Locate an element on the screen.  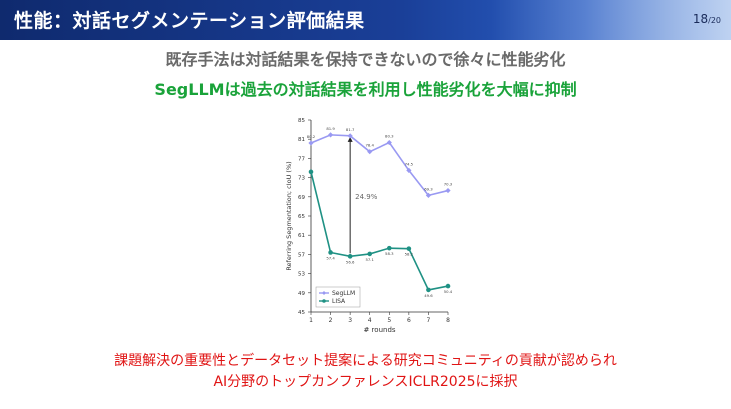
data-label-lisa: 50.4 is located at coordinates (448, 291).